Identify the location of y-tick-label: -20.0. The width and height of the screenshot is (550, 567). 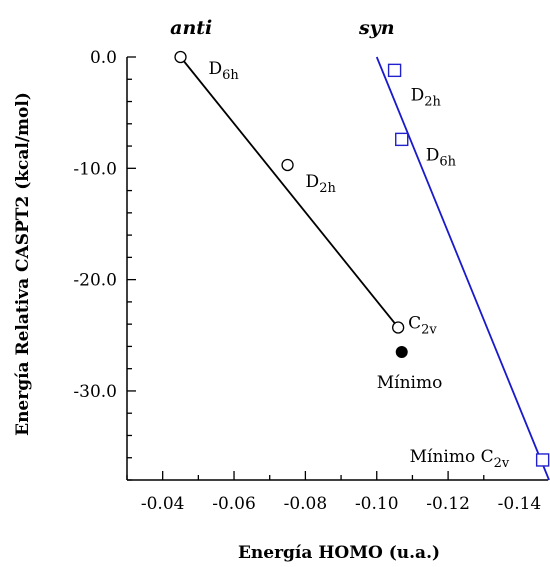
(95, 281).